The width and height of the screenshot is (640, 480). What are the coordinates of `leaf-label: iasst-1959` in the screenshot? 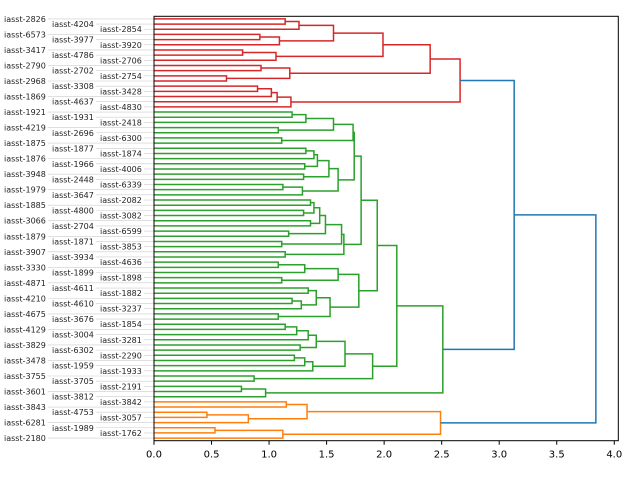 It's located at (73, 366).